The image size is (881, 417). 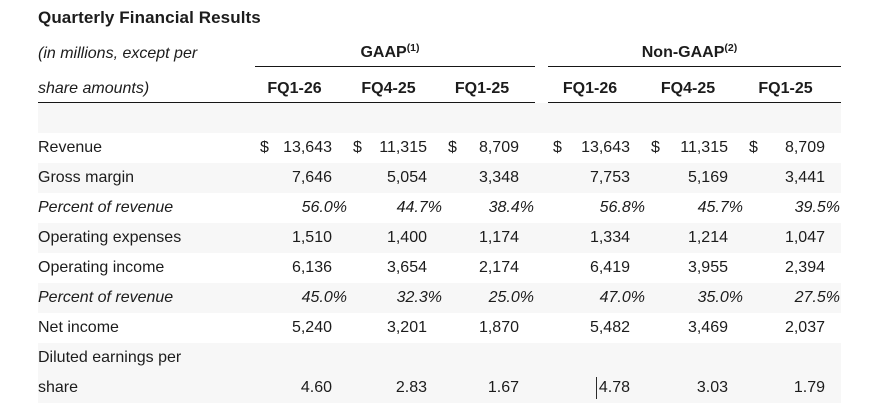 What do you see at coordinates (406, 267) in the screenshot?
I see `cell: 3,654` at bounding box center [406, 267].